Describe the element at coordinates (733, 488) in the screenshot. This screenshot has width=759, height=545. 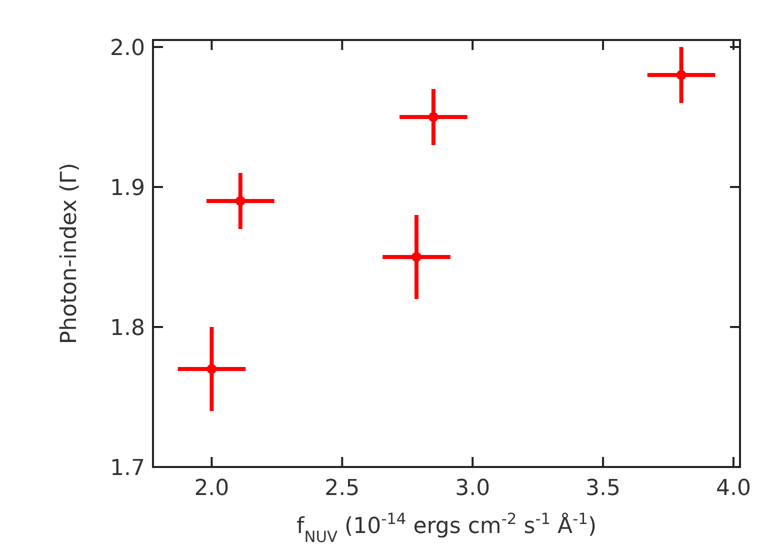
I see `x-tick-label: 4.0` at that location.